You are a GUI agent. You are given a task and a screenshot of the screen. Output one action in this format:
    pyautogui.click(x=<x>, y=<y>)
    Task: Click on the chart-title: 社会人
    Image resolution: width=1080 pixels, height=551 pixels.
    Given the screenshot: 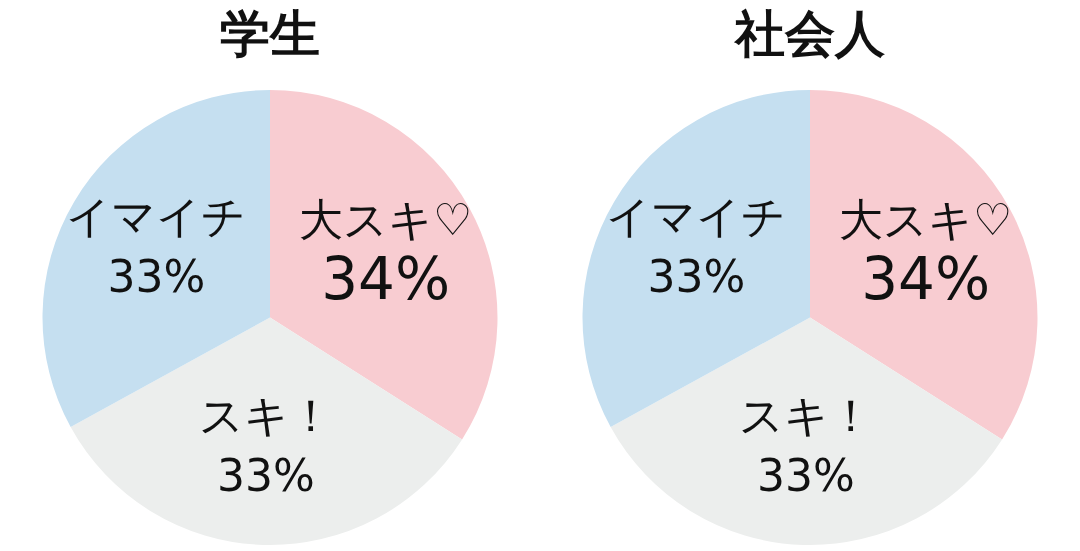 What is the action you would take?
    pyautogui.click(x=809, y=33)
    